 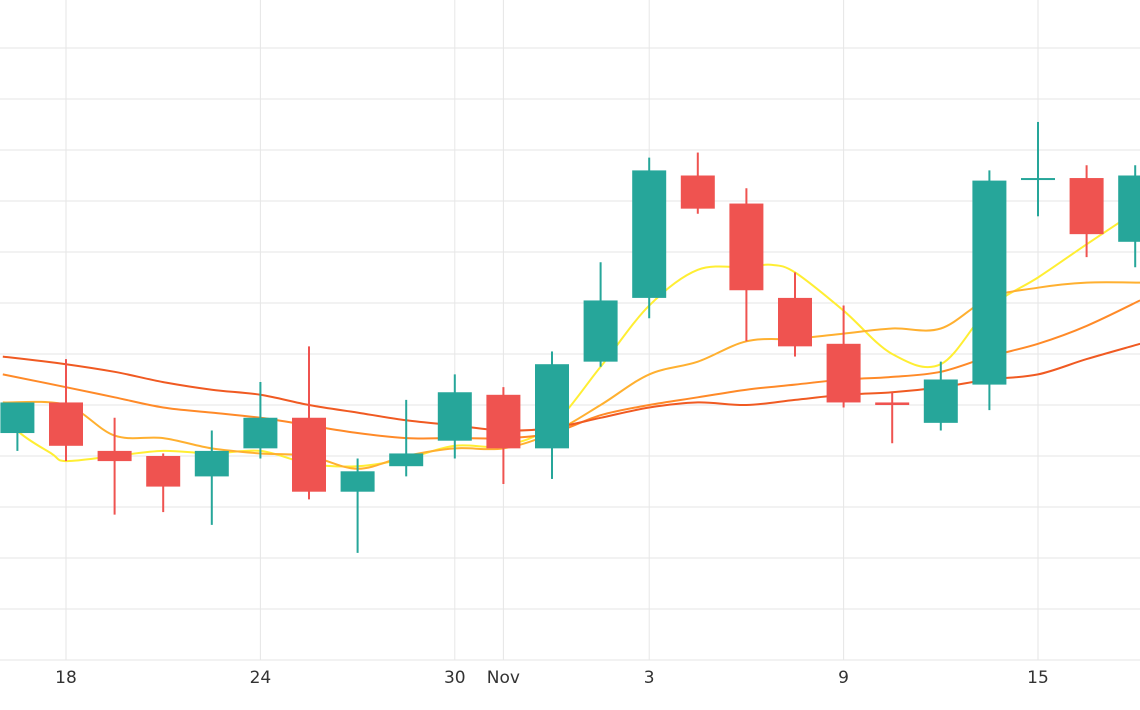 What do you see at coordinates (503, 678) in the screenshot?
I see `x-tick-label: Nov` at bounding box center [503, 678].